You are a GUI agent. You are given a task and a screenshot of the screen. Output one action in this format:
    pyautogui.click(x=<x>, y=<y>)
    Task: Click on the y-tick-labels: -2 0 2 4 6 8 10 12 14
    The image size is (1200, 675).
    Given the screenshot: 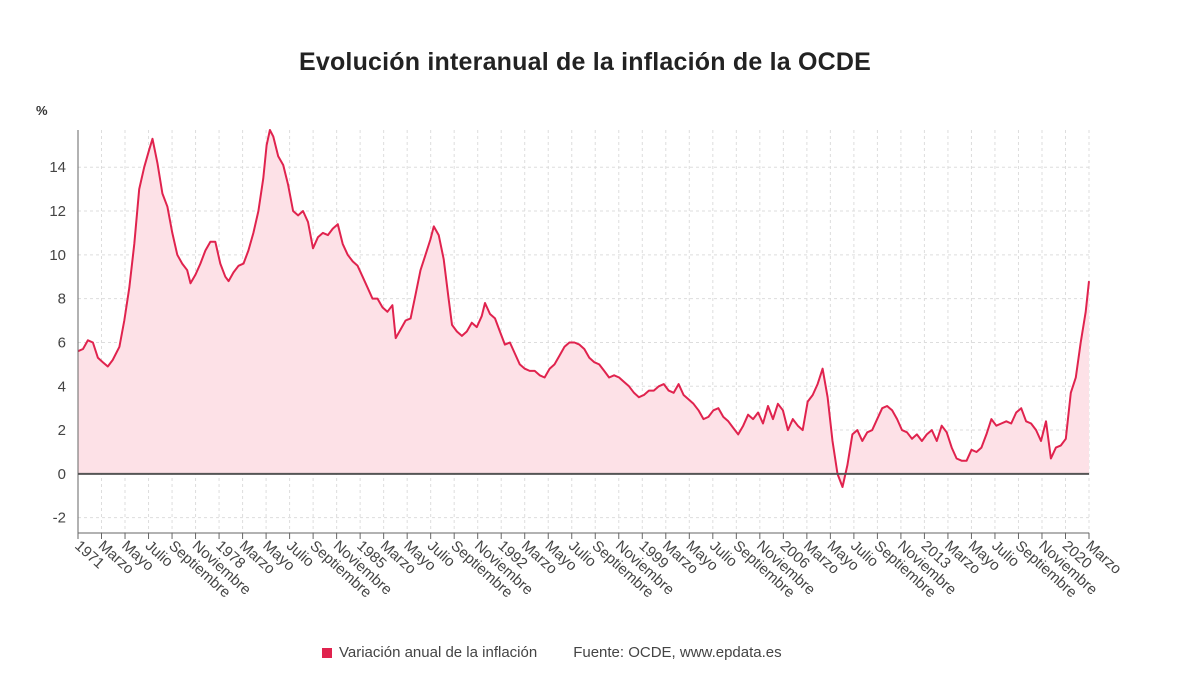 What is the action you would take?
    pyautogui.click(x=57, y=342)
    